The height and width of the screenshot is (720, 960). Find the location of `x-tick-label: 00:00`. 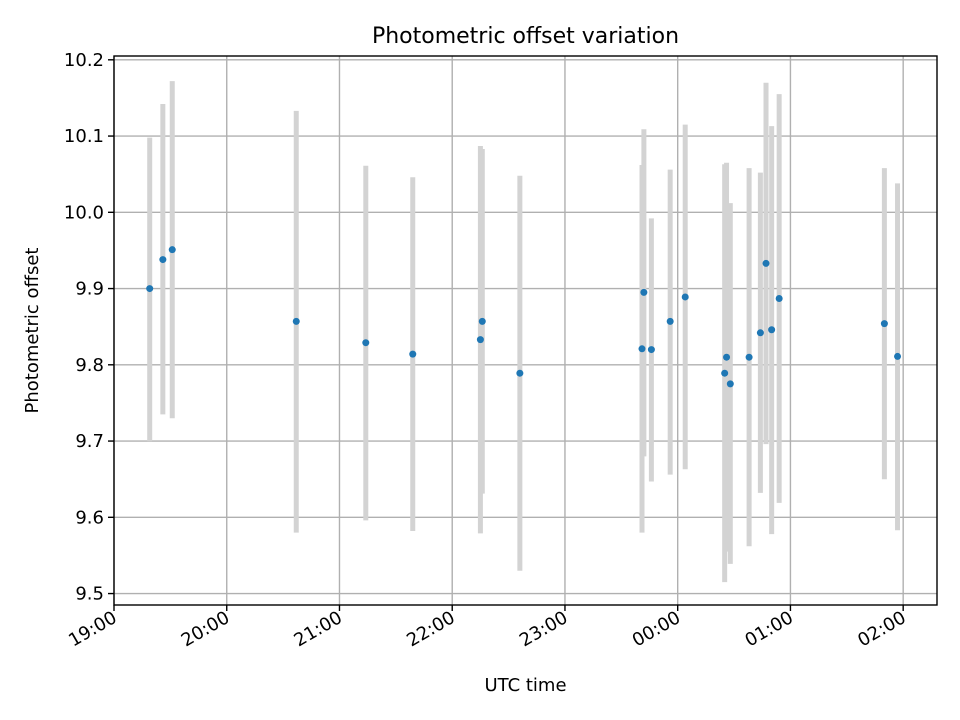

x-tick-label: 00:00 is located at coordinates (656, 629).